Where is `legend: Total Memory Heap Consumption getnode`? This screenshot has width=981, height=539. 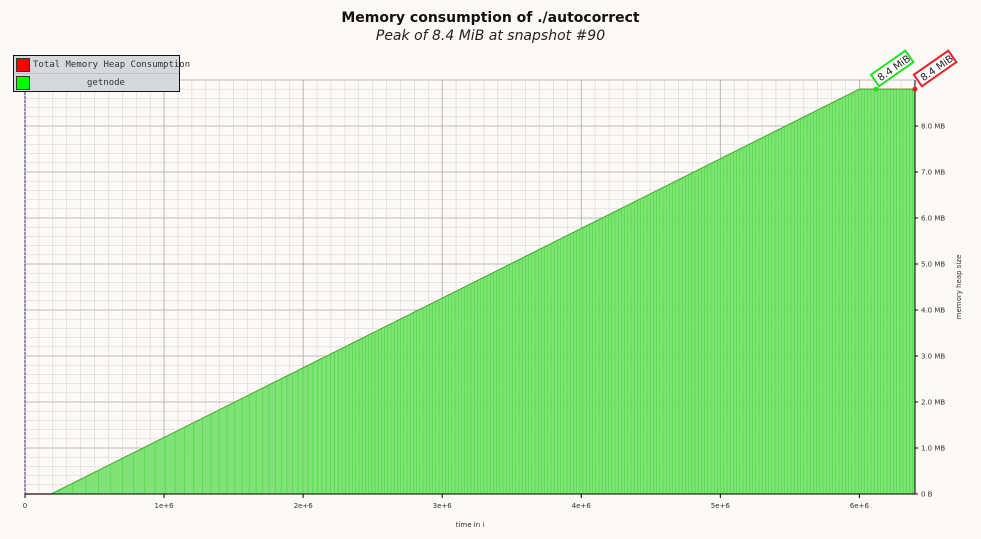 legend: Total Memory Heap Consumption getnode is located at coordinates (101, 73).